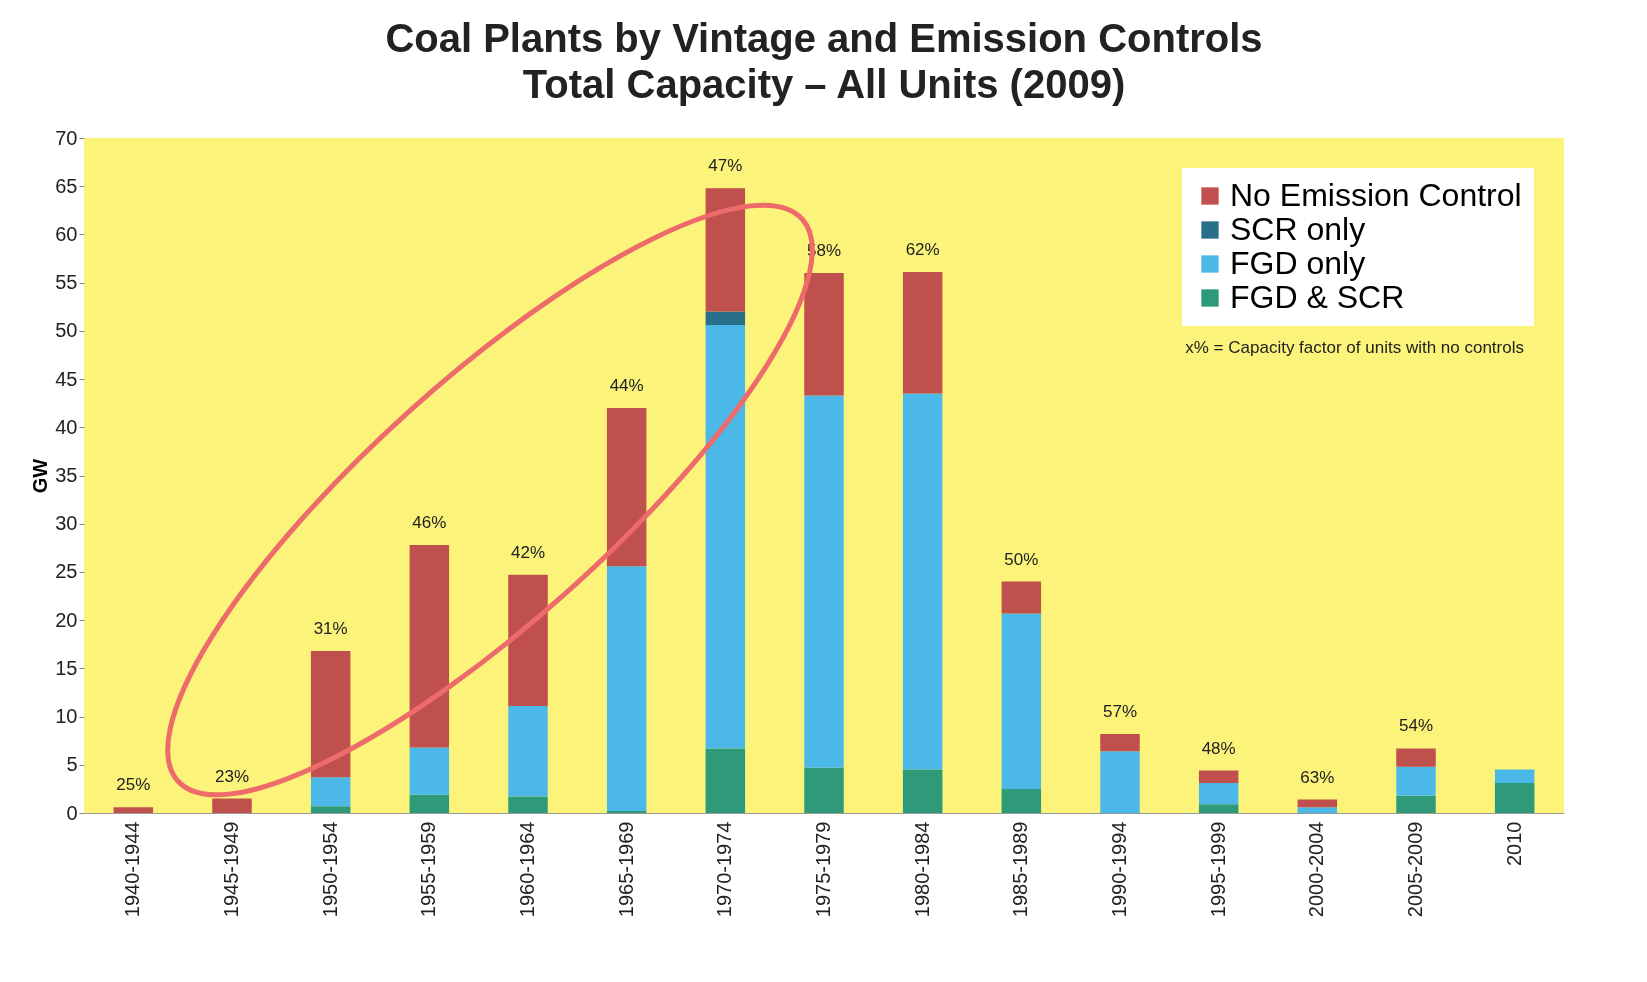 The height and width of the screenshot is (982, 1647). What do you see at coordinates (66, 716) in the screenshot?
I see `y-tick-label: 10` at bounding box center [66, 716].